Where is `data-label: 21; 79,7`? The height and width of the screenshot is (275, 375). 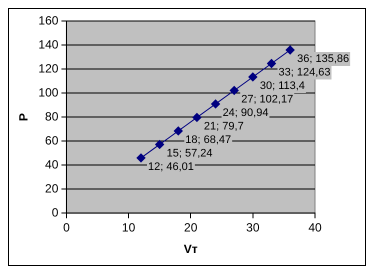 data-label: 21; 79,7 is located at coordinates (224, 126).